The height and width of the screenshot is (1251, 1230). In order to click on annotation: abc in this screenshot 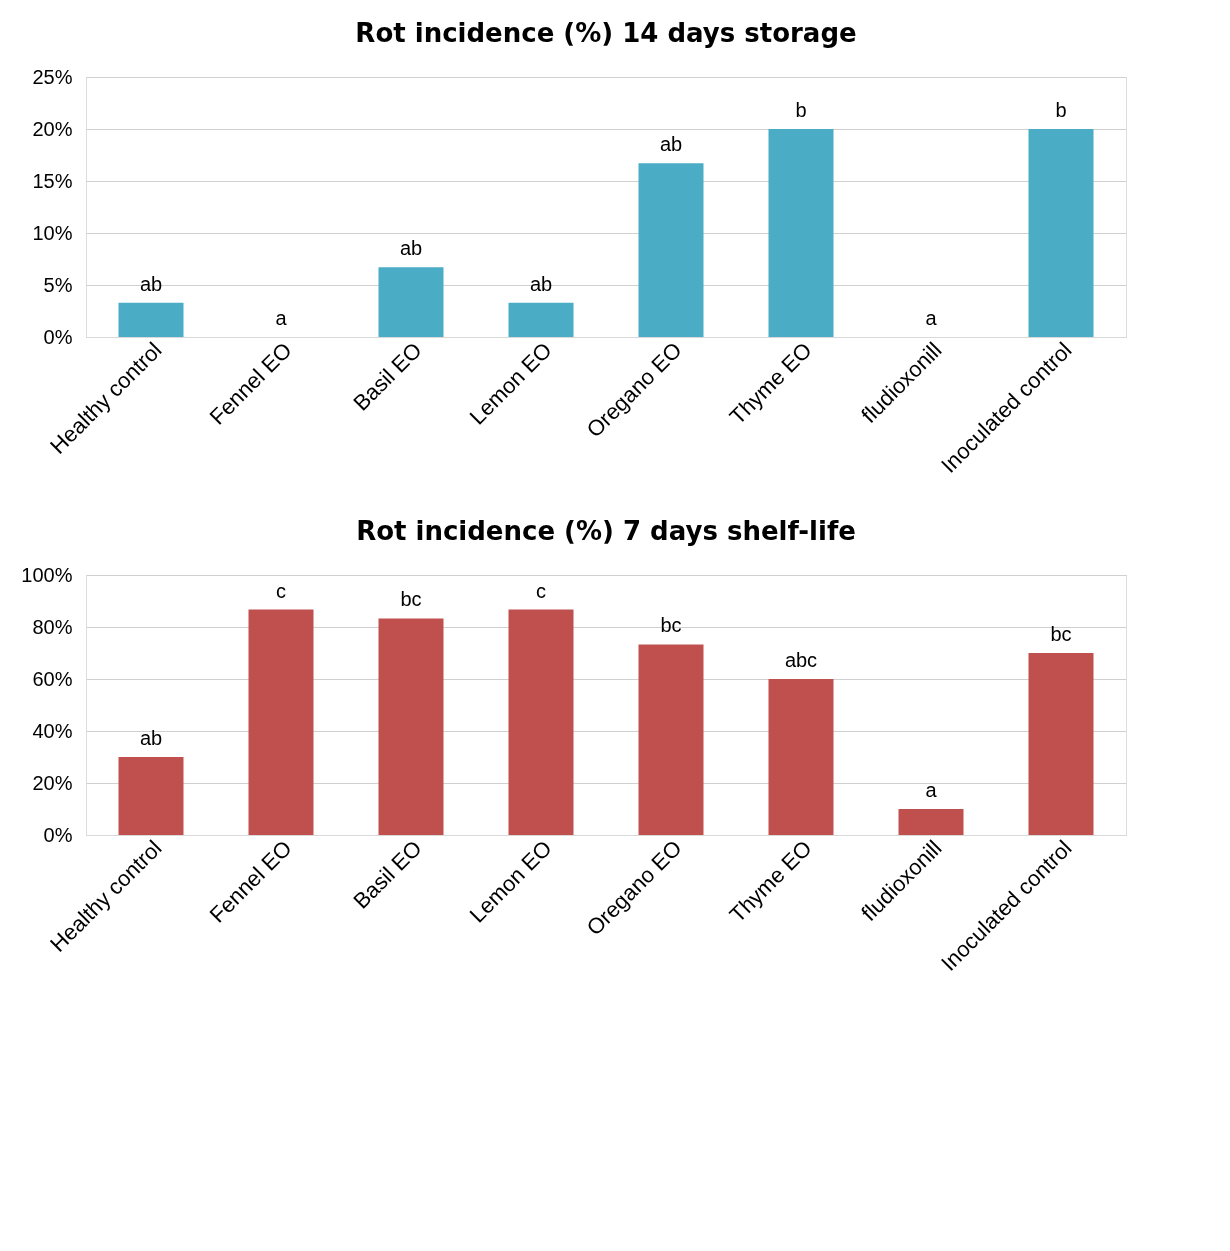, I will do `click(801, 660)`.